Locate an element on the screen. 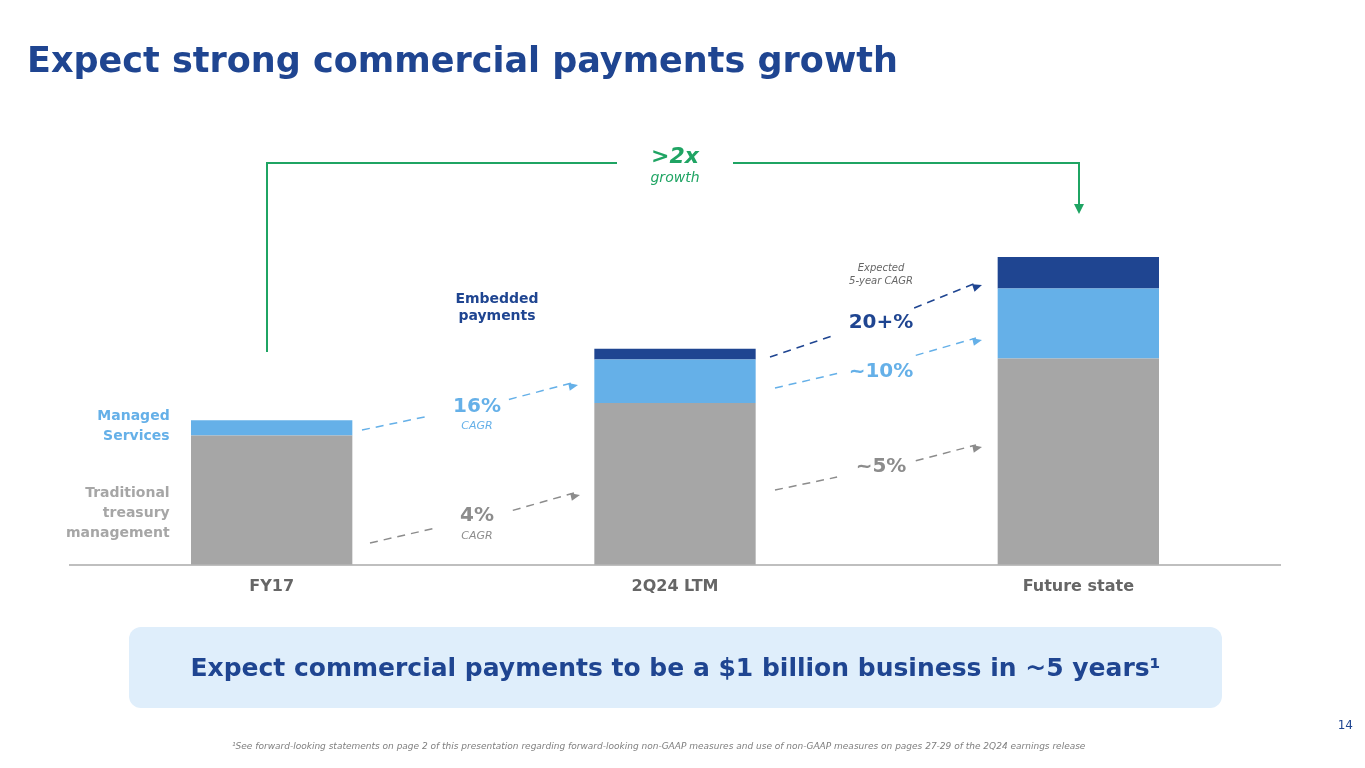 This screenshot has width=1365, height=768. series-label: Traditional treasury management is located at coordinates (117, 511).